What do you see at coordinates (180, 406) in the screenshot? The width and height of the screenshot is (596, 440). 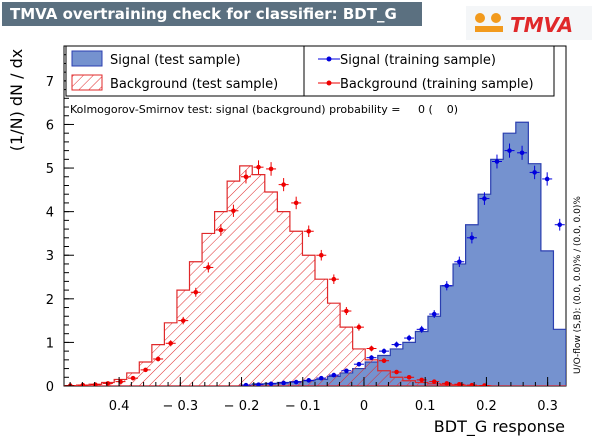 I see `x-tick-label: − 0.3` at bounding box center [180, 406].